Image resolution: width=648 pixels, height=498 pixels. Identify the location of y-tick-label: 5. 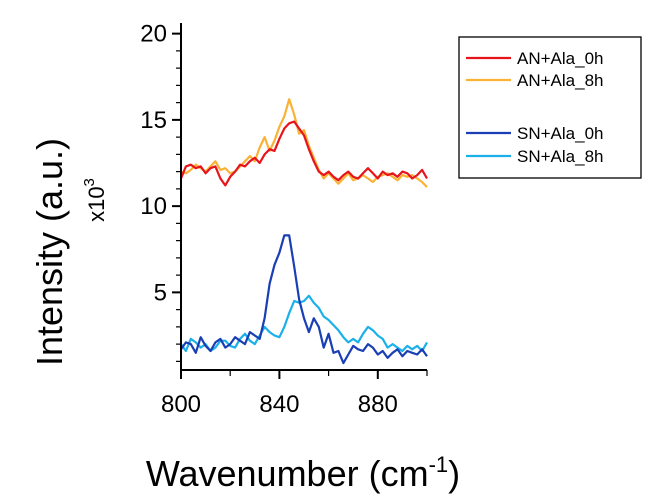
(160, 292).